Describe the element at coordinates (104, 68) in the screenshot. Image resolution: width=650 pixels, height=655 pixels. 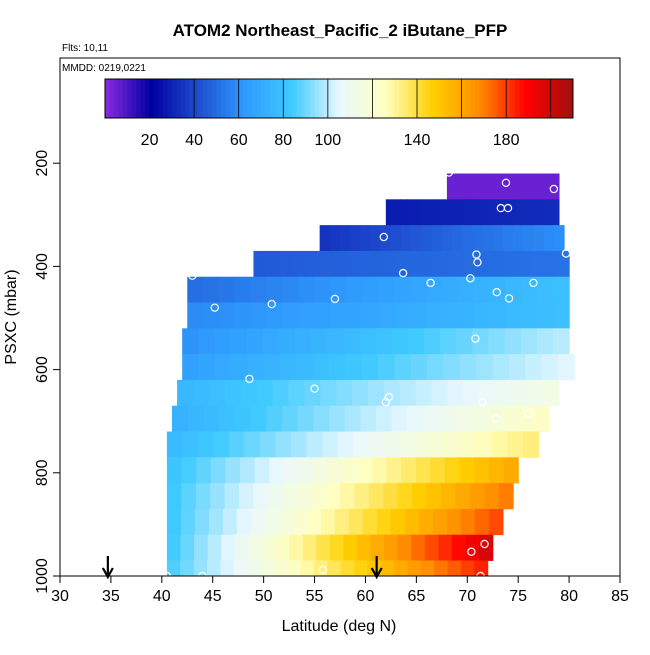
I see `dates-note: MMDD: 0219,0221` at that location.